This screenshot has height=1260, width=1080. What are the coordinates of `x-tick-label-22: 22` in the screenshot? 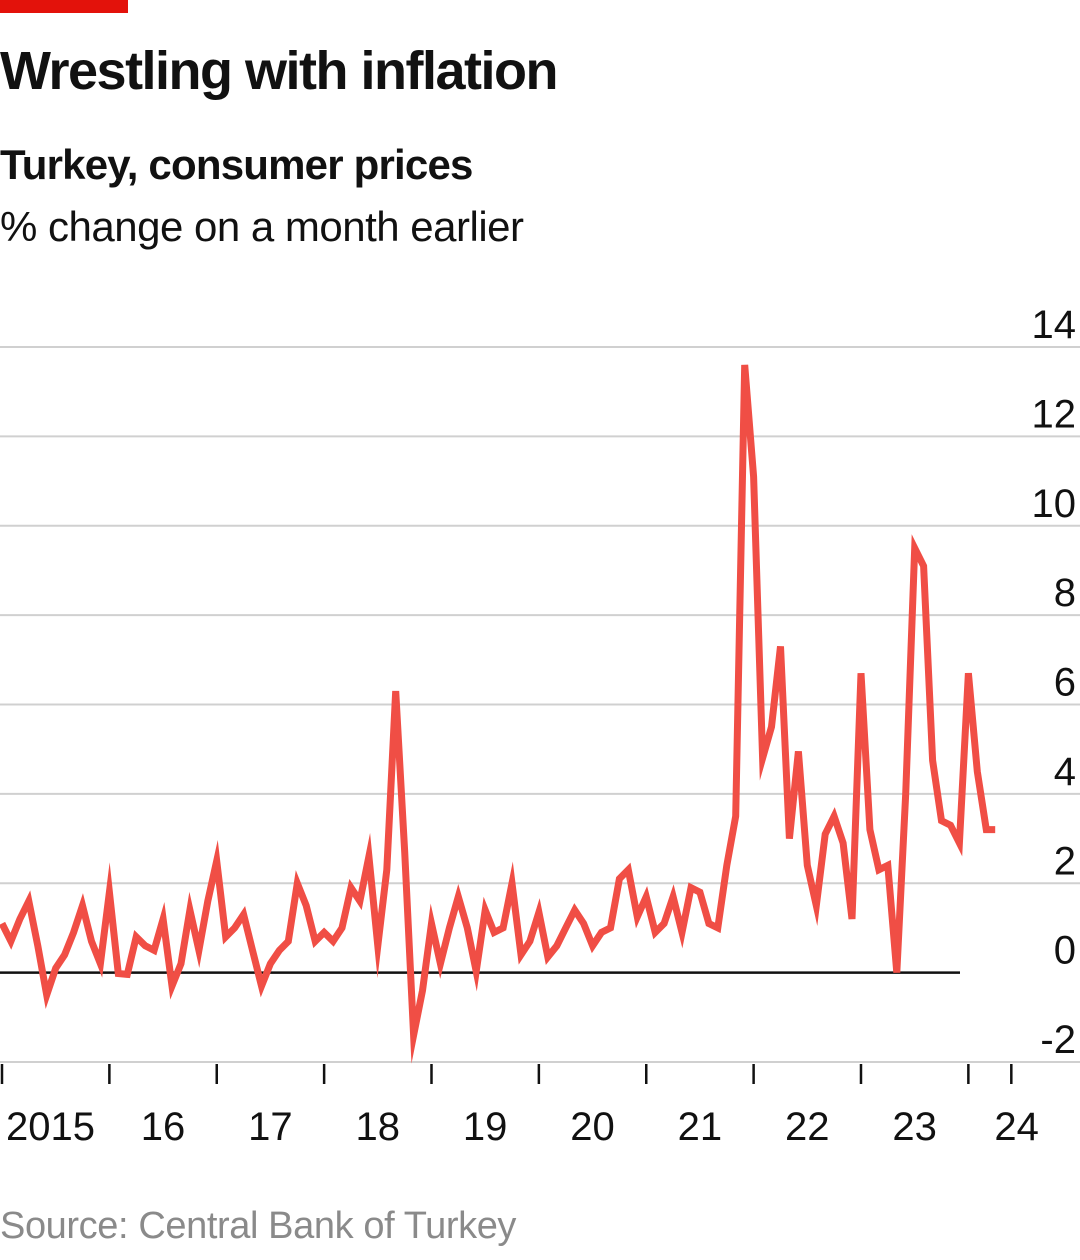 It's located at (807, 1127).